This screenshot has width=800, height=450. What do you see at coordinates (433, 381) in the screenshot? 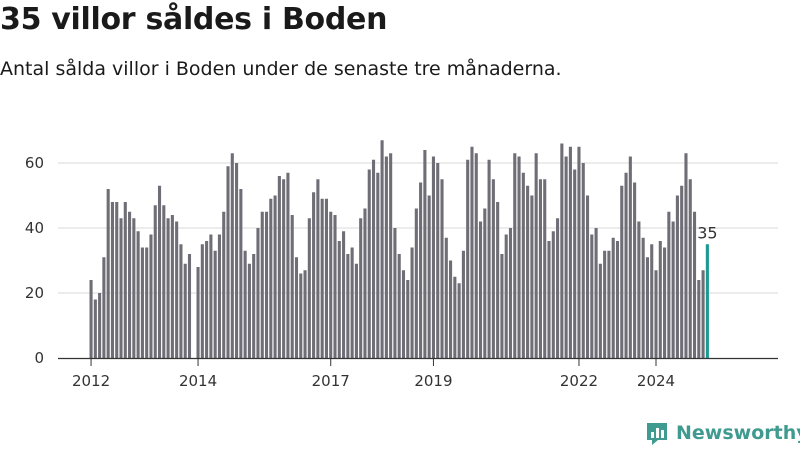
I see `x-tick-label-2019: 2019` at bounding box center [433, 381].